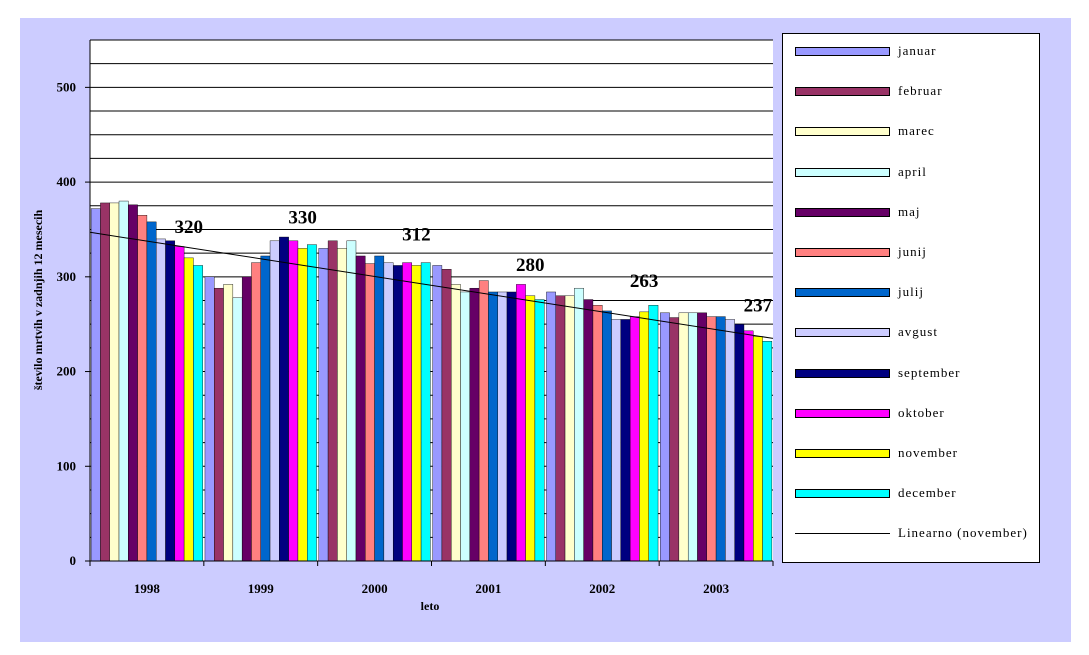  I want to click on bar-oktober-2000, so click(407, 412).